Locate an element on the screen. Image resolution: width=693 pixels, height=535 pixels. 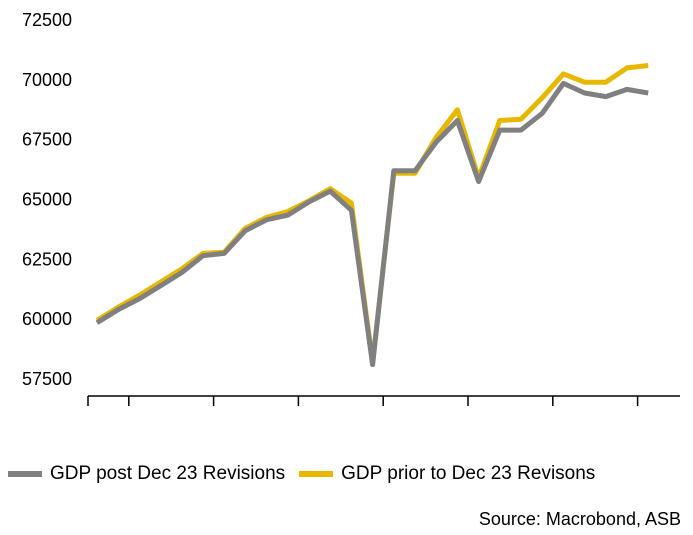
y-tick-label: 57500 is located at coordinates (47, 379).